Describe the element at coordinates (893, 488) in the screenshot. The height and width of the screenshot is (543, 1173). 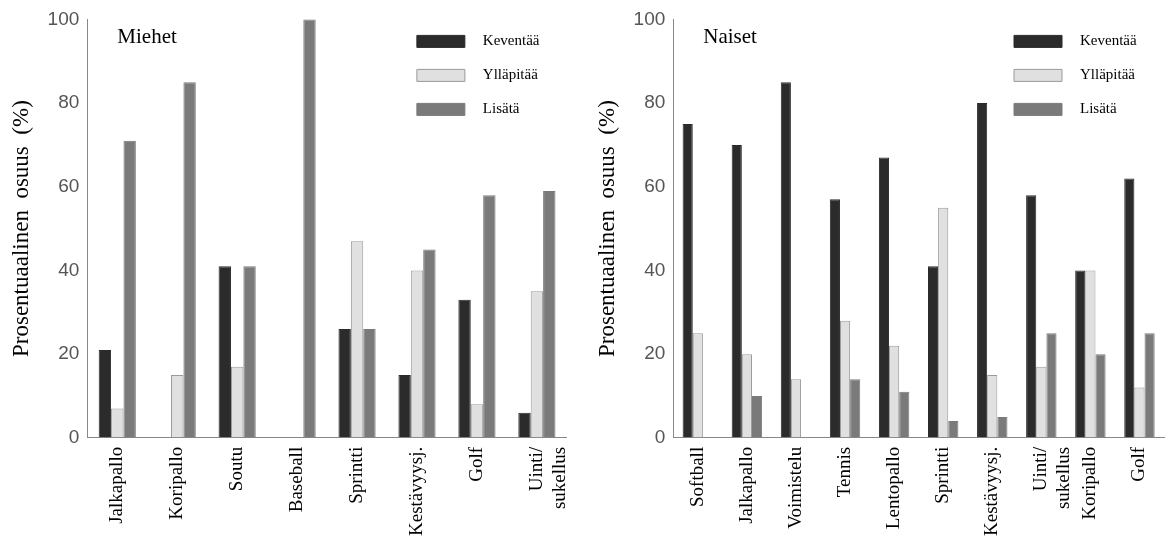
I see `x-tick-label: Lentopallo` at that location.